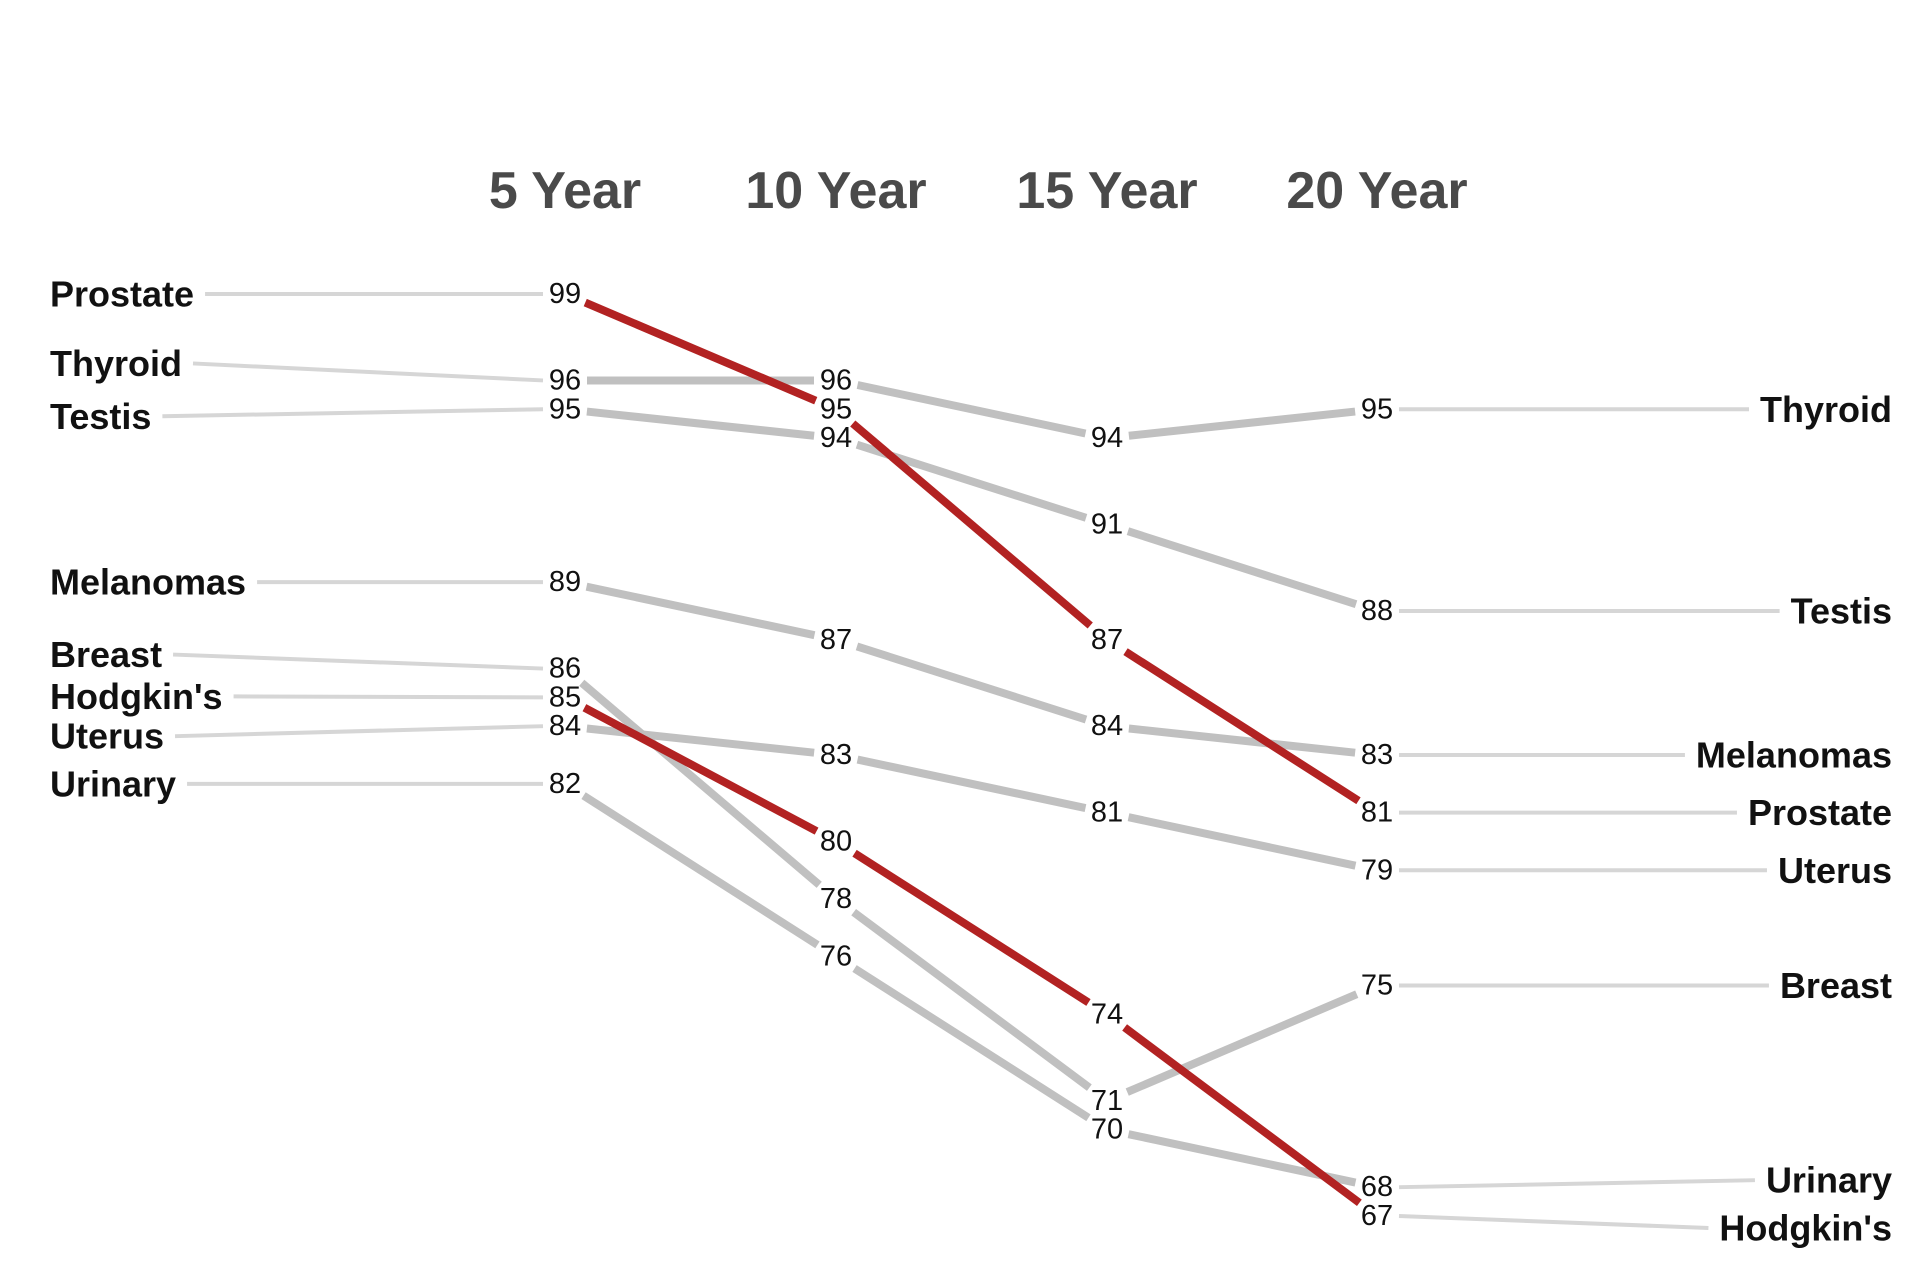 The width and height of the screenshot is (1920, 1280). I want to click on value-label-urinary-10-year: 76, so click(836, 957).